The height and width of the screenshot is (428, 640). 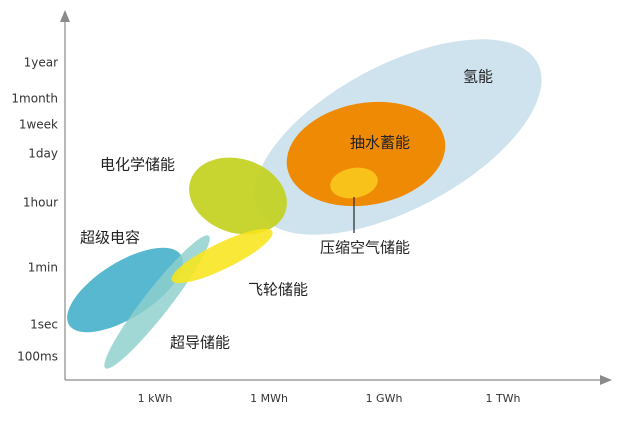 I want to click on x-tick-label: 1 TWh, so click(x=502, y=398).